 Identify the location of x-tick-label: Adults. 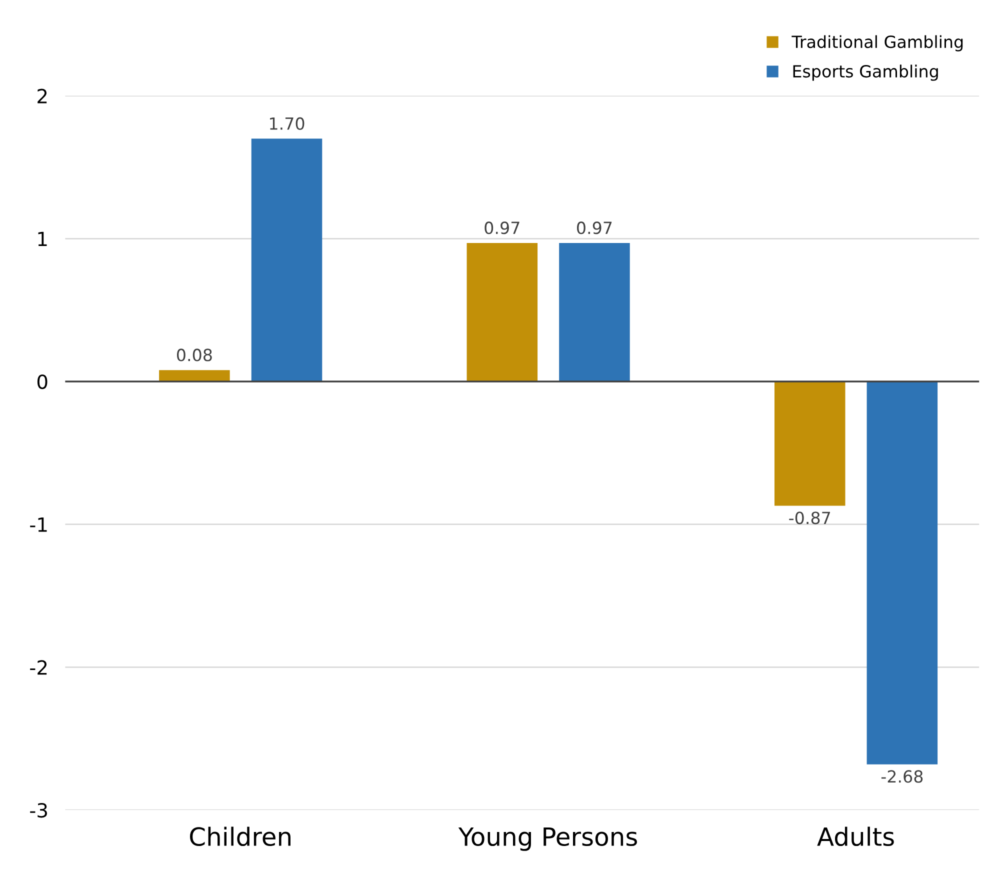
(855, 836).